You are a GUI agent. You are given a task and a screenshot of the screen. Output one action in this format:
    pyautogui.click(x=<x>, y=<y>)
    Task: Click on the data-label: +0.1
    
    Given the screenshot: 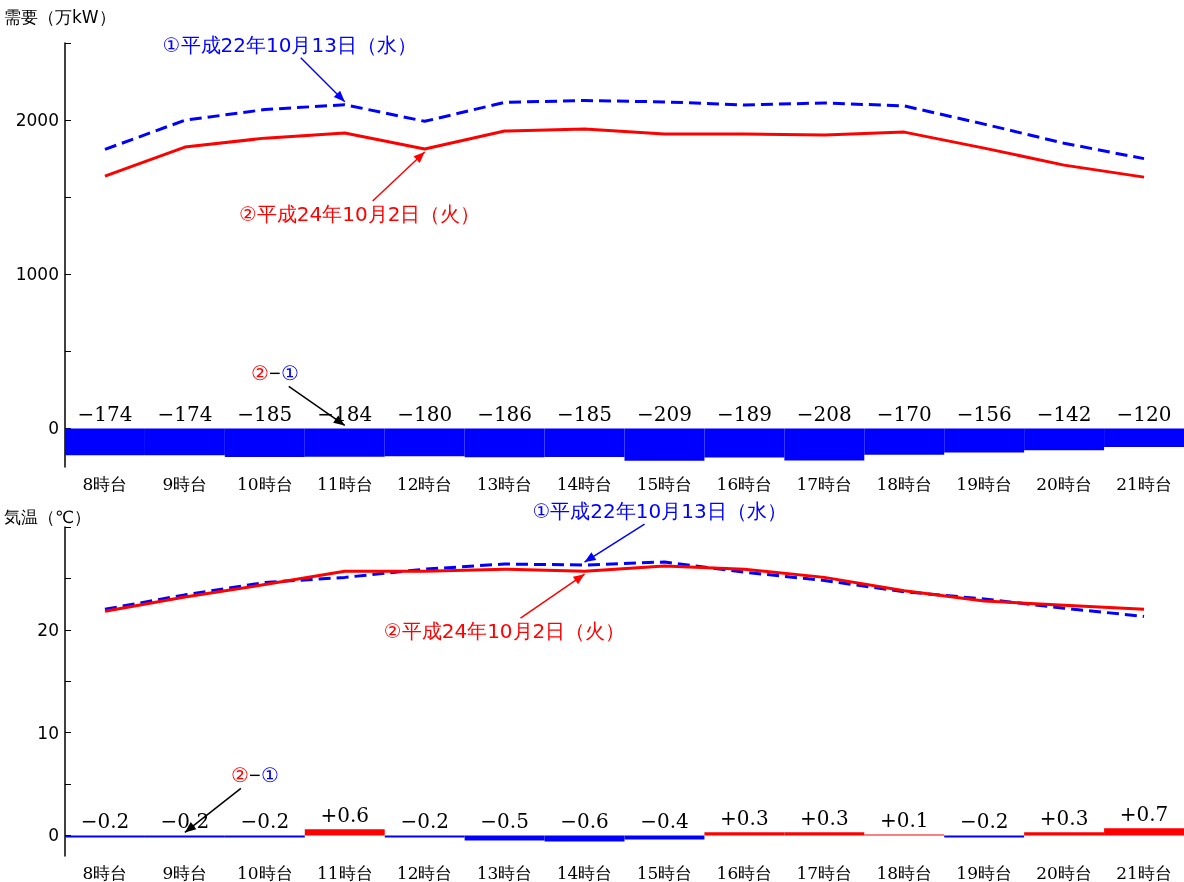 What is the action you would take?
    pyautogui.click(x=904, y=820)
    